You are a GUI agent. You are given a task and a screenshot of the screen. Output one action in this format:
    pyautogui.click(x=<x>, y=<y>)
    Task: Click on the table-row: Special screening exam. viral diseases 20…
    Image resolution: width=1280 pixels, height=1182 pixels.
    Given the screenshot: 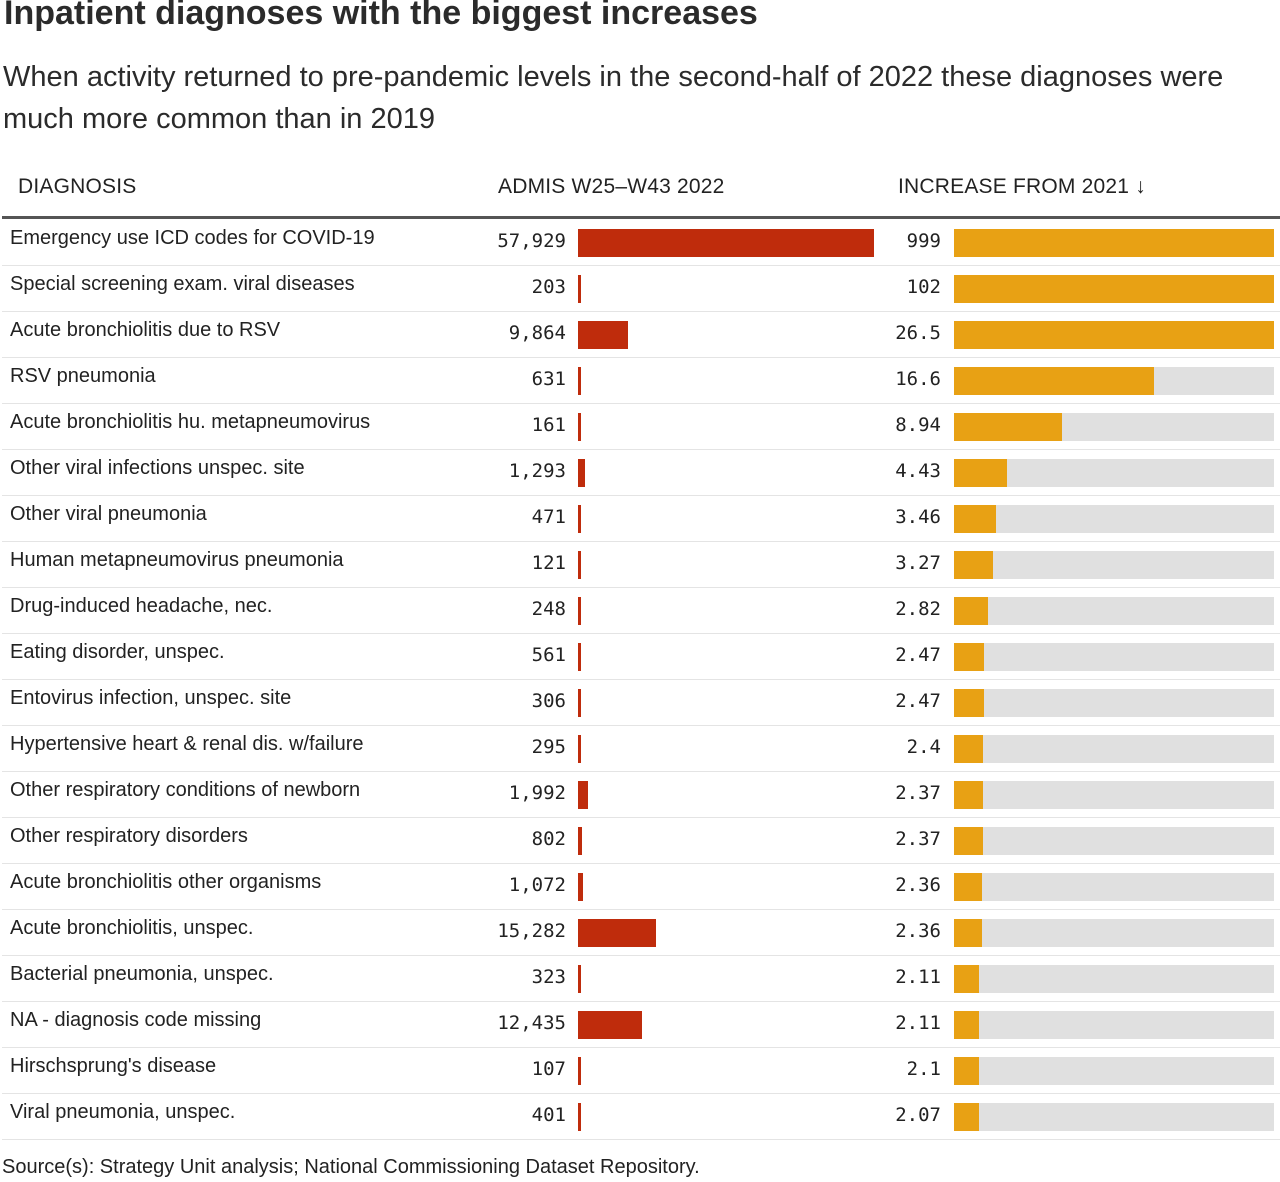 What is the action you would take?
    pyautogui.click(x=641, y=288)
    